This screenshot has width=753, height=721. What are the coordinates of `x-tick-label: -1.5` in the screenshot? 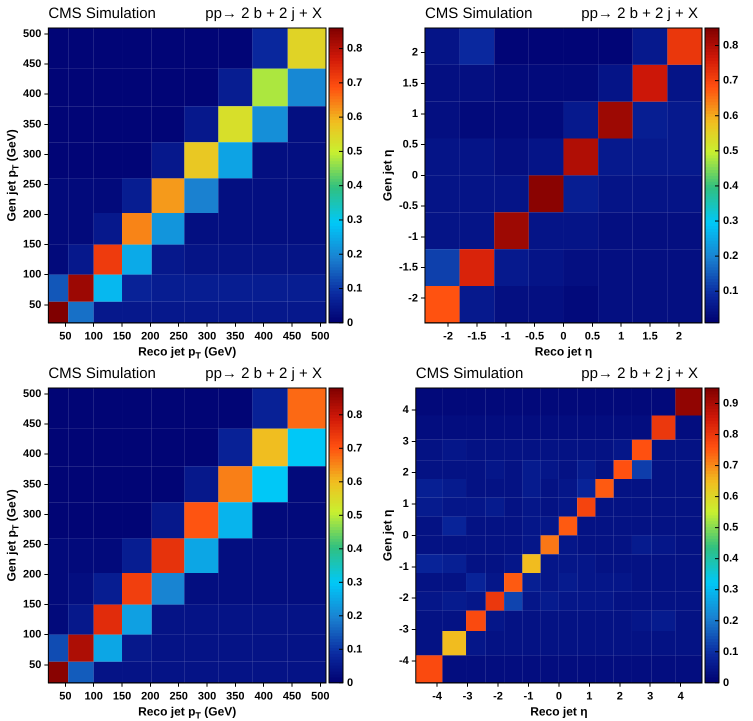 It's located at (476, 336).